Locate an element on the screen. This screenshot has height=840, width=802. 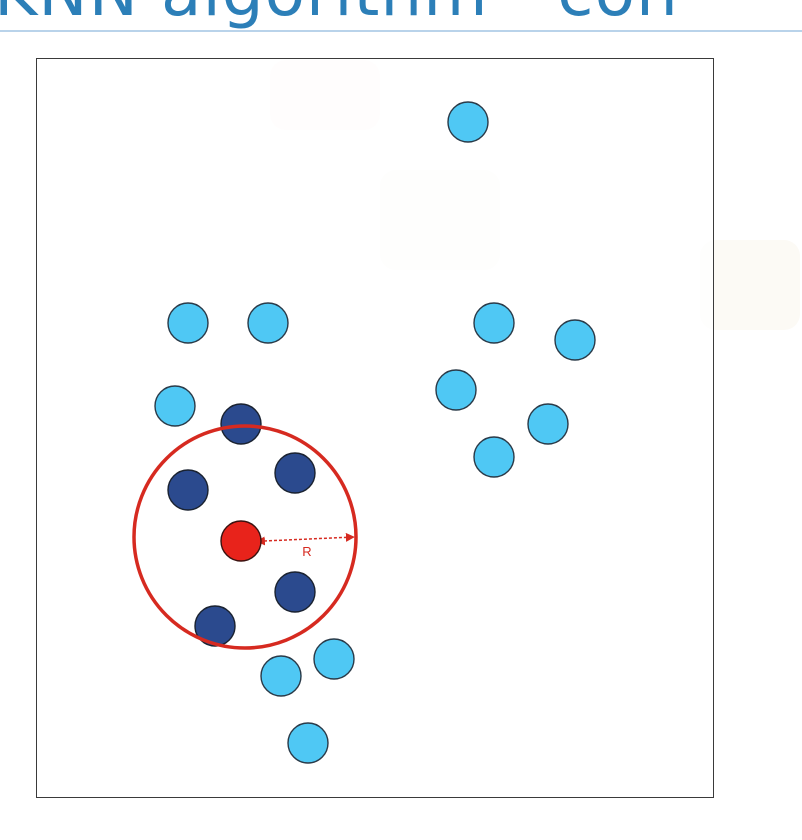
radius-arrow is located at coordinates (305, 539).